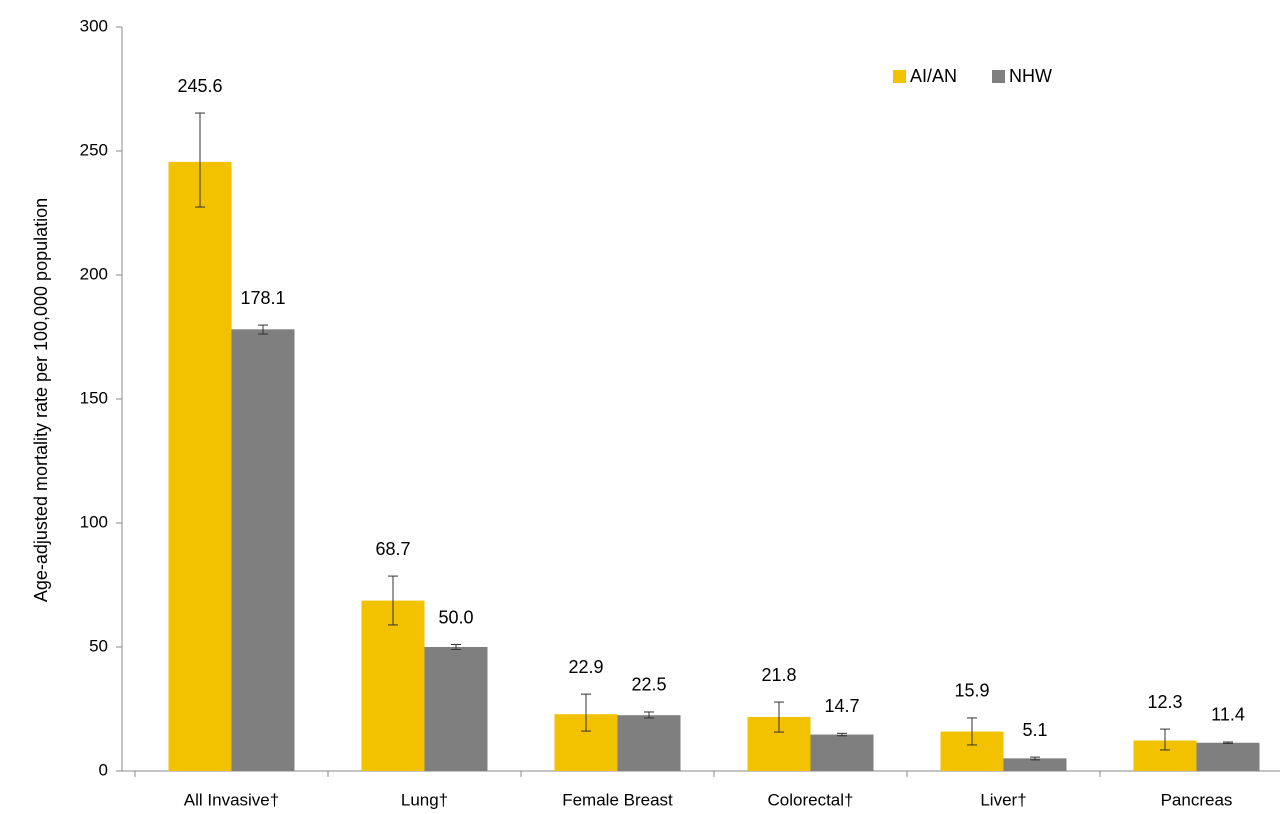 This screenshot has width=1282, height=814. Describe the element at coordinates (1034, 730) in the screenshot. I see `value-label: 5.1` at that location.